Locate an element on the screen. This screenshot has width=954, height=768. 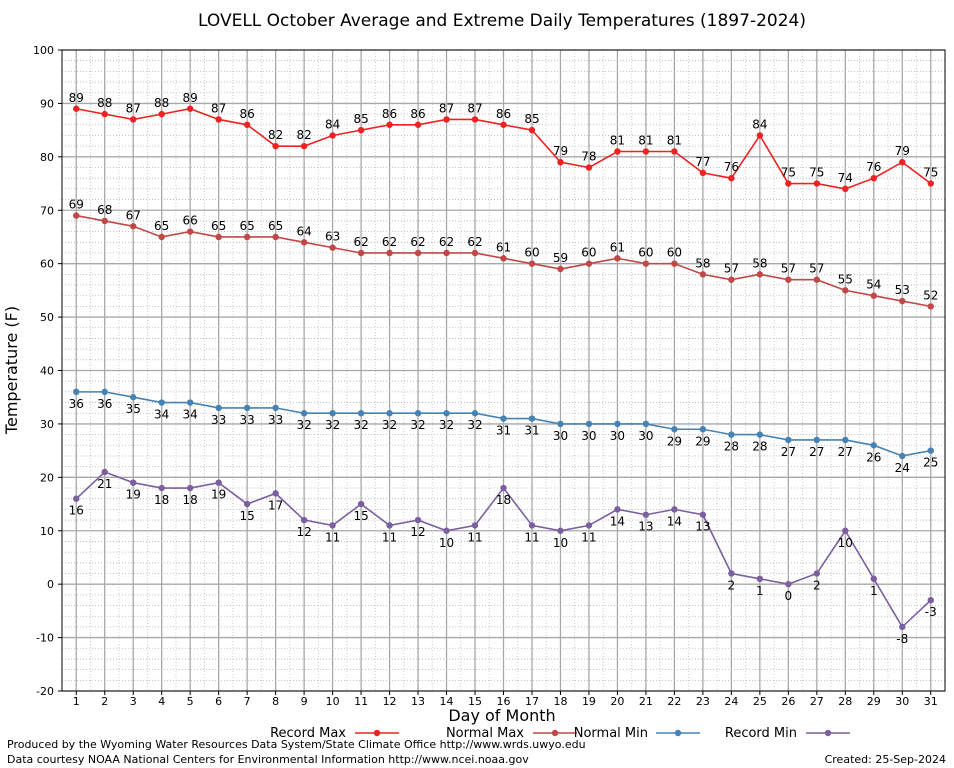
data-label: 1 is located at coordinates (874, 591).